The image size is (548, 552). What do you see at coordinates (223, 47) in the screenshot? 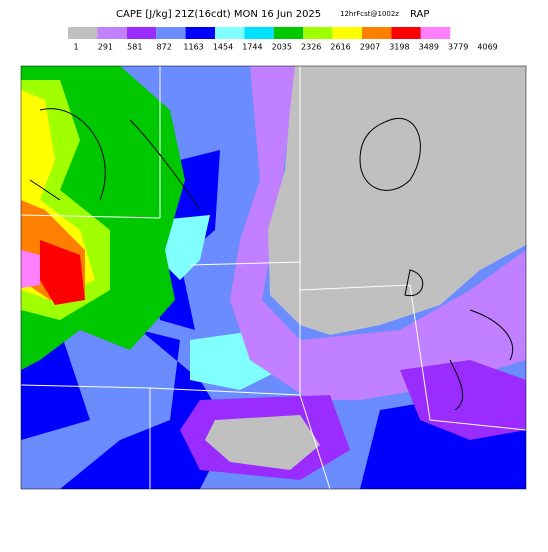
I see `colorbar-label: 1454` at bounding box center [223, 47].